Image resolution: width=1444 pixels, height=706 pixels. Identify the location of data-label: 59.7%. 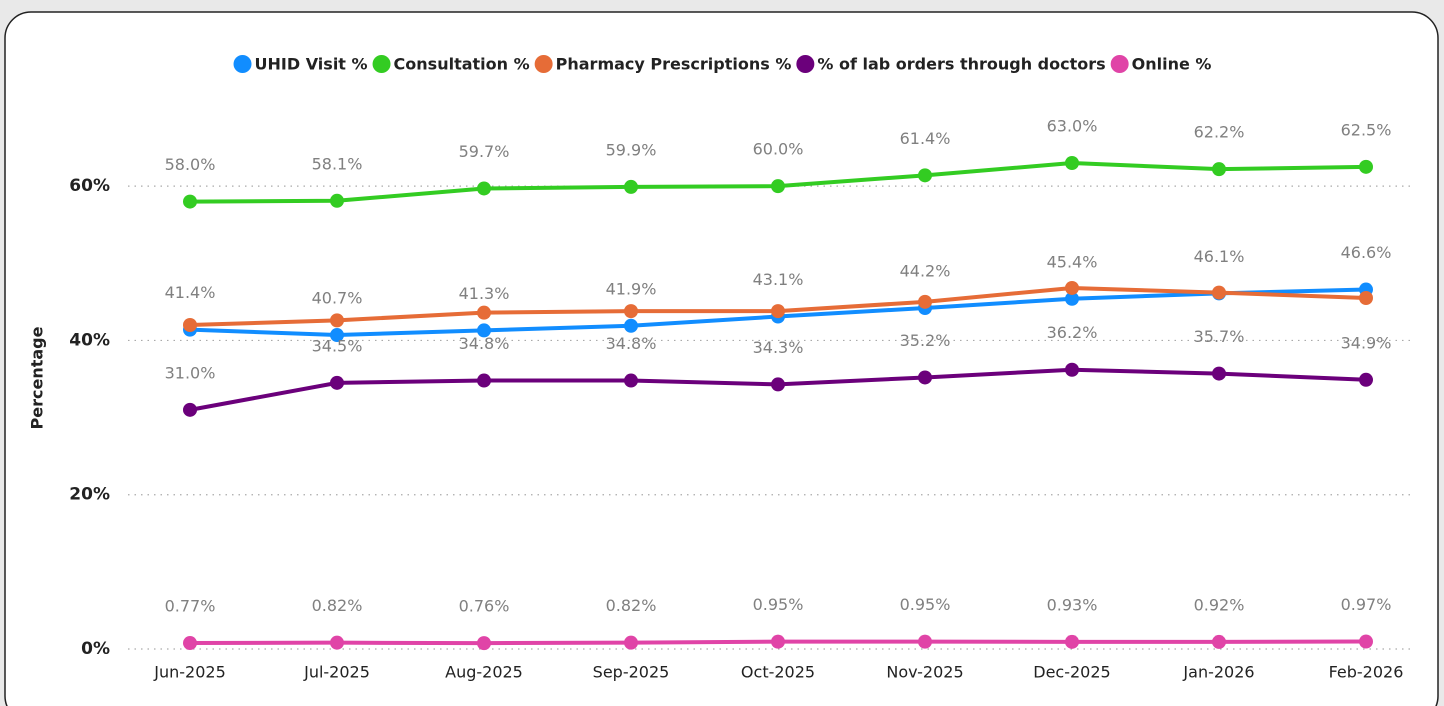
(484, 151).